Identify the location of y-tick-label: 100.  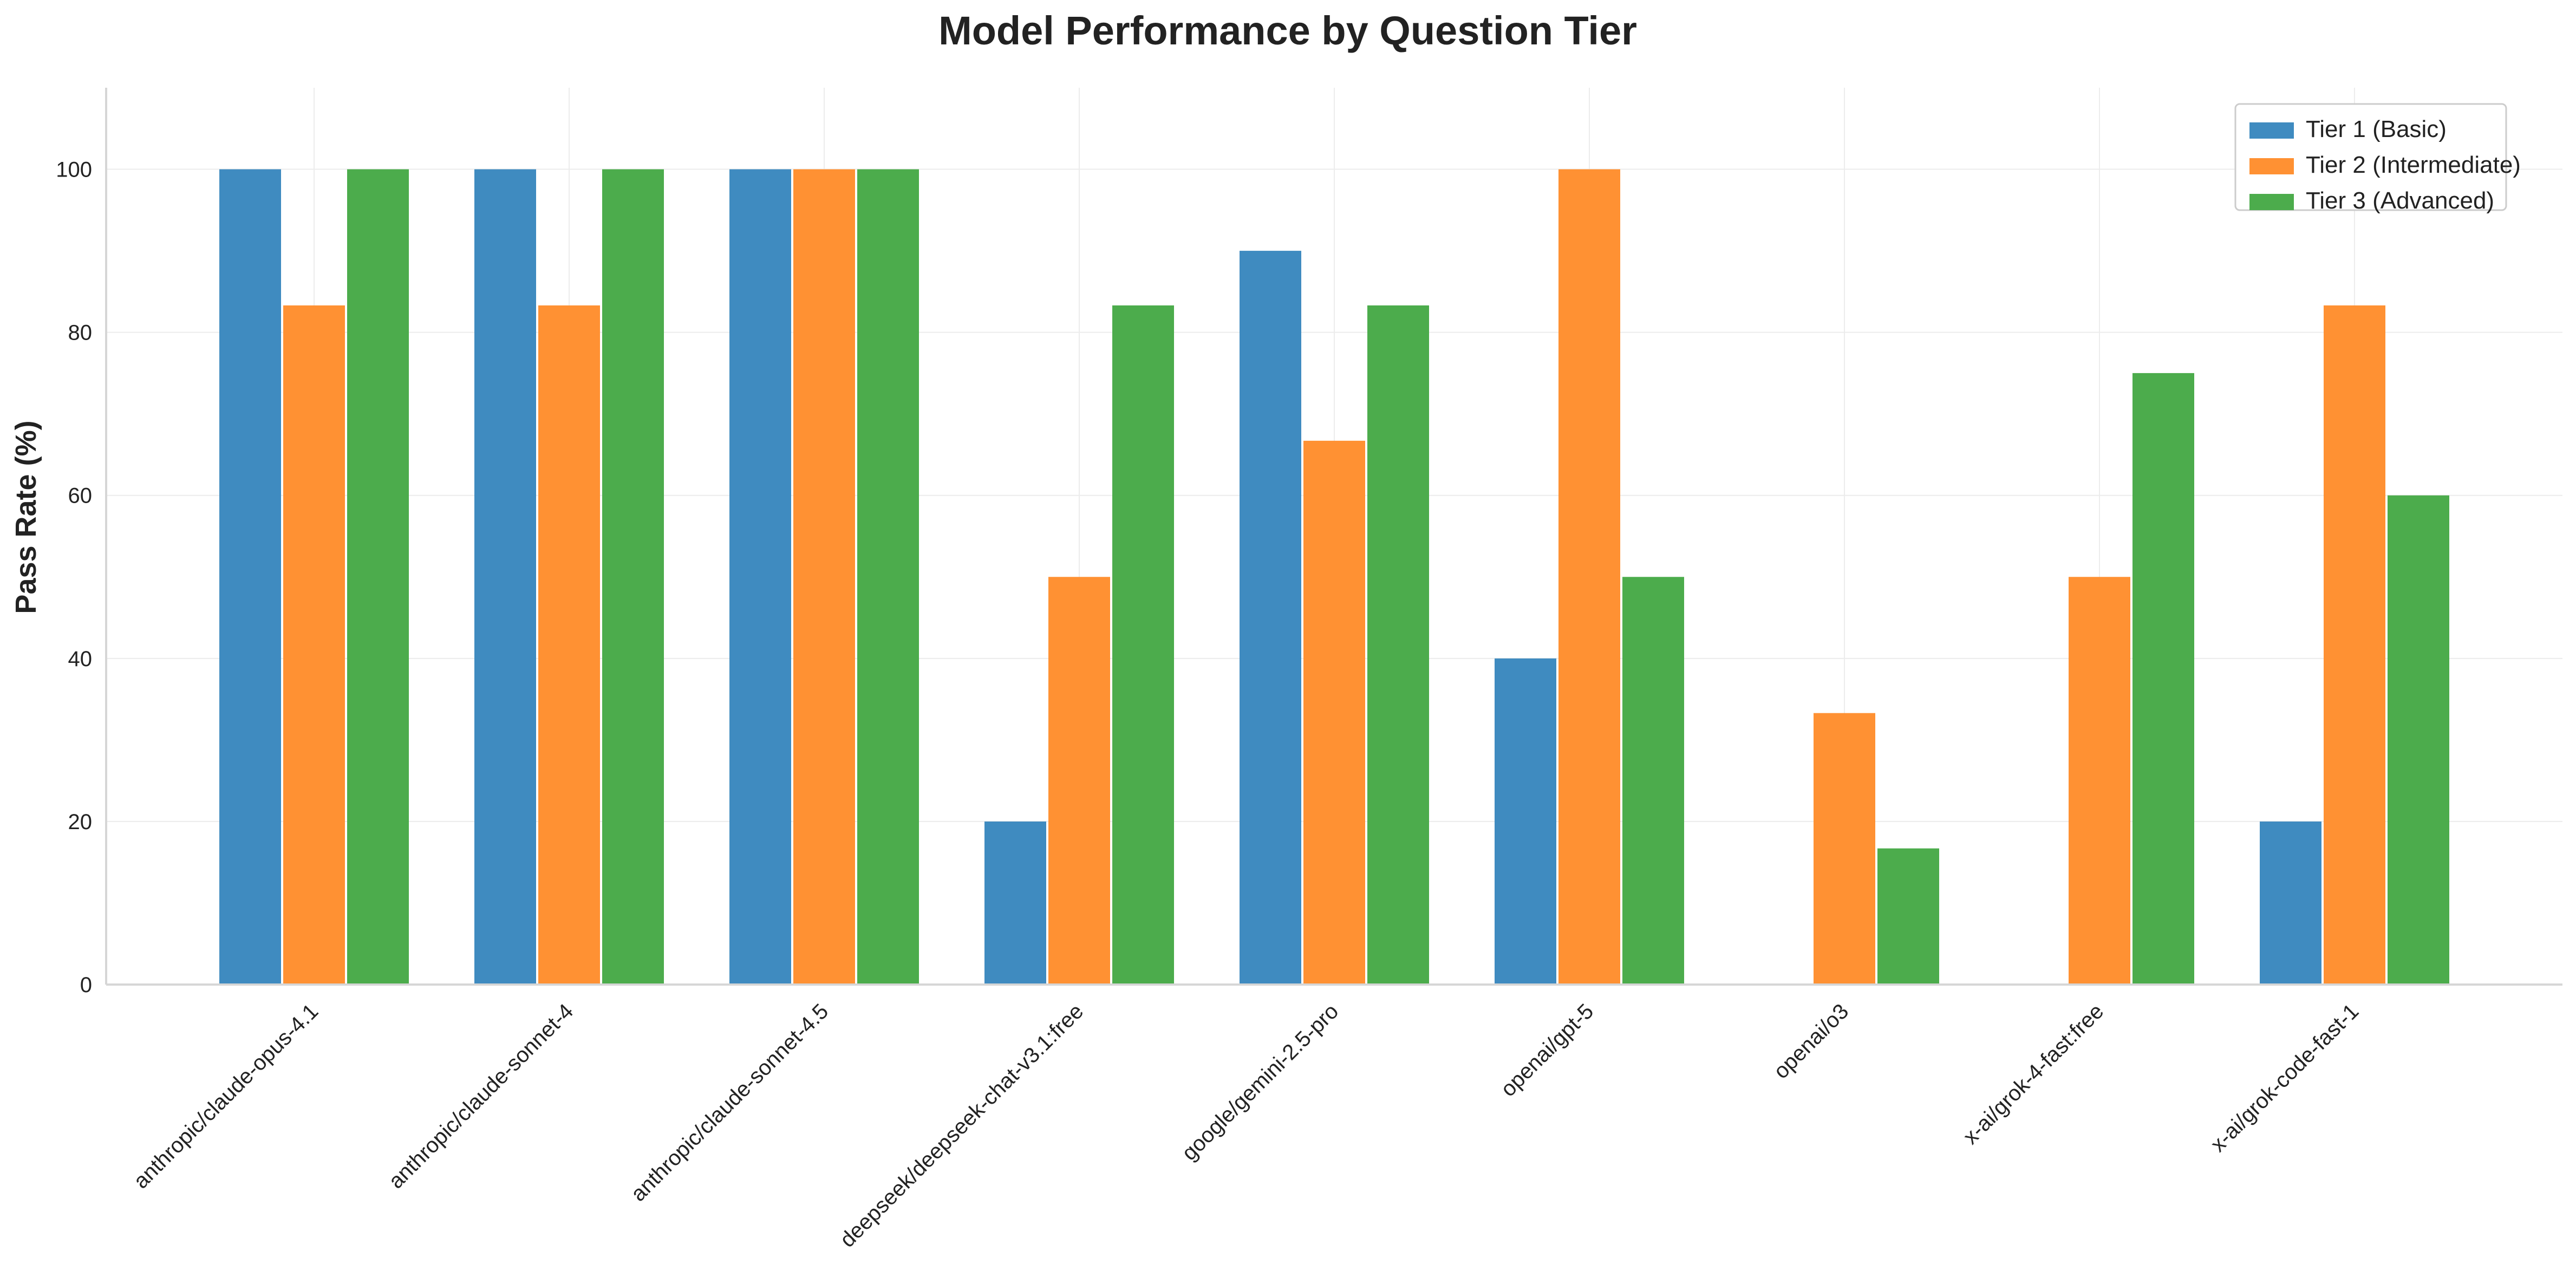
(74, 170).